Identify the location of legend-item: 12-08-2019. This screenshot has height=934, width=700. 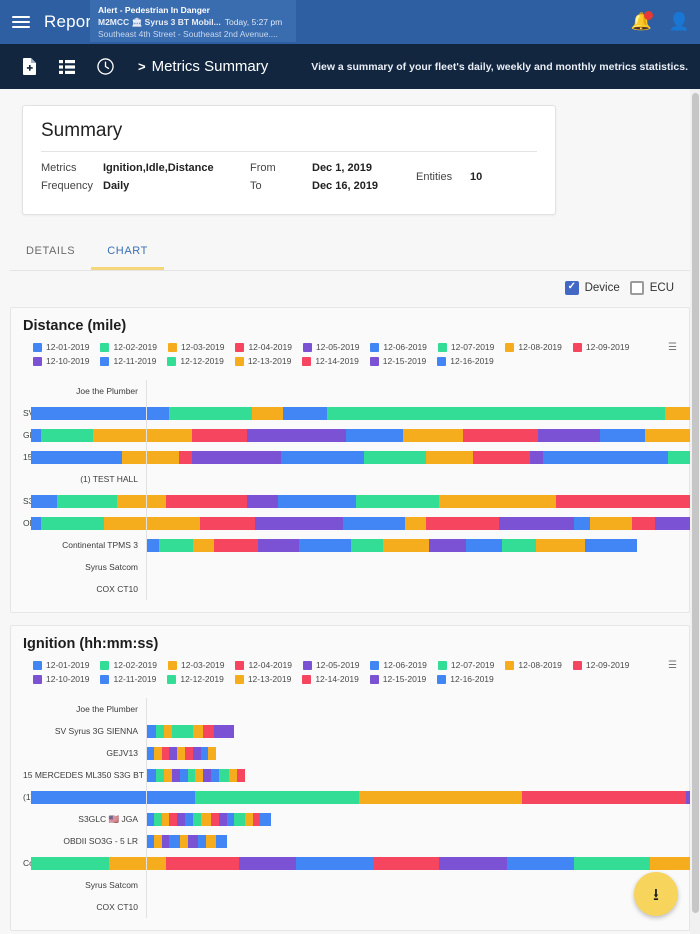
(533, 665).